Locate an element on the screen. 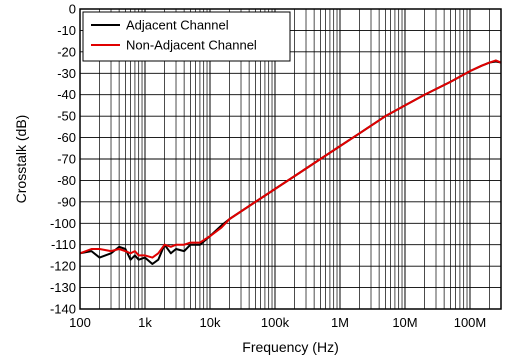  x-tick-labels: 100 1k 10k 100k 1M 10M 100M is located at coordinates (277, 322).